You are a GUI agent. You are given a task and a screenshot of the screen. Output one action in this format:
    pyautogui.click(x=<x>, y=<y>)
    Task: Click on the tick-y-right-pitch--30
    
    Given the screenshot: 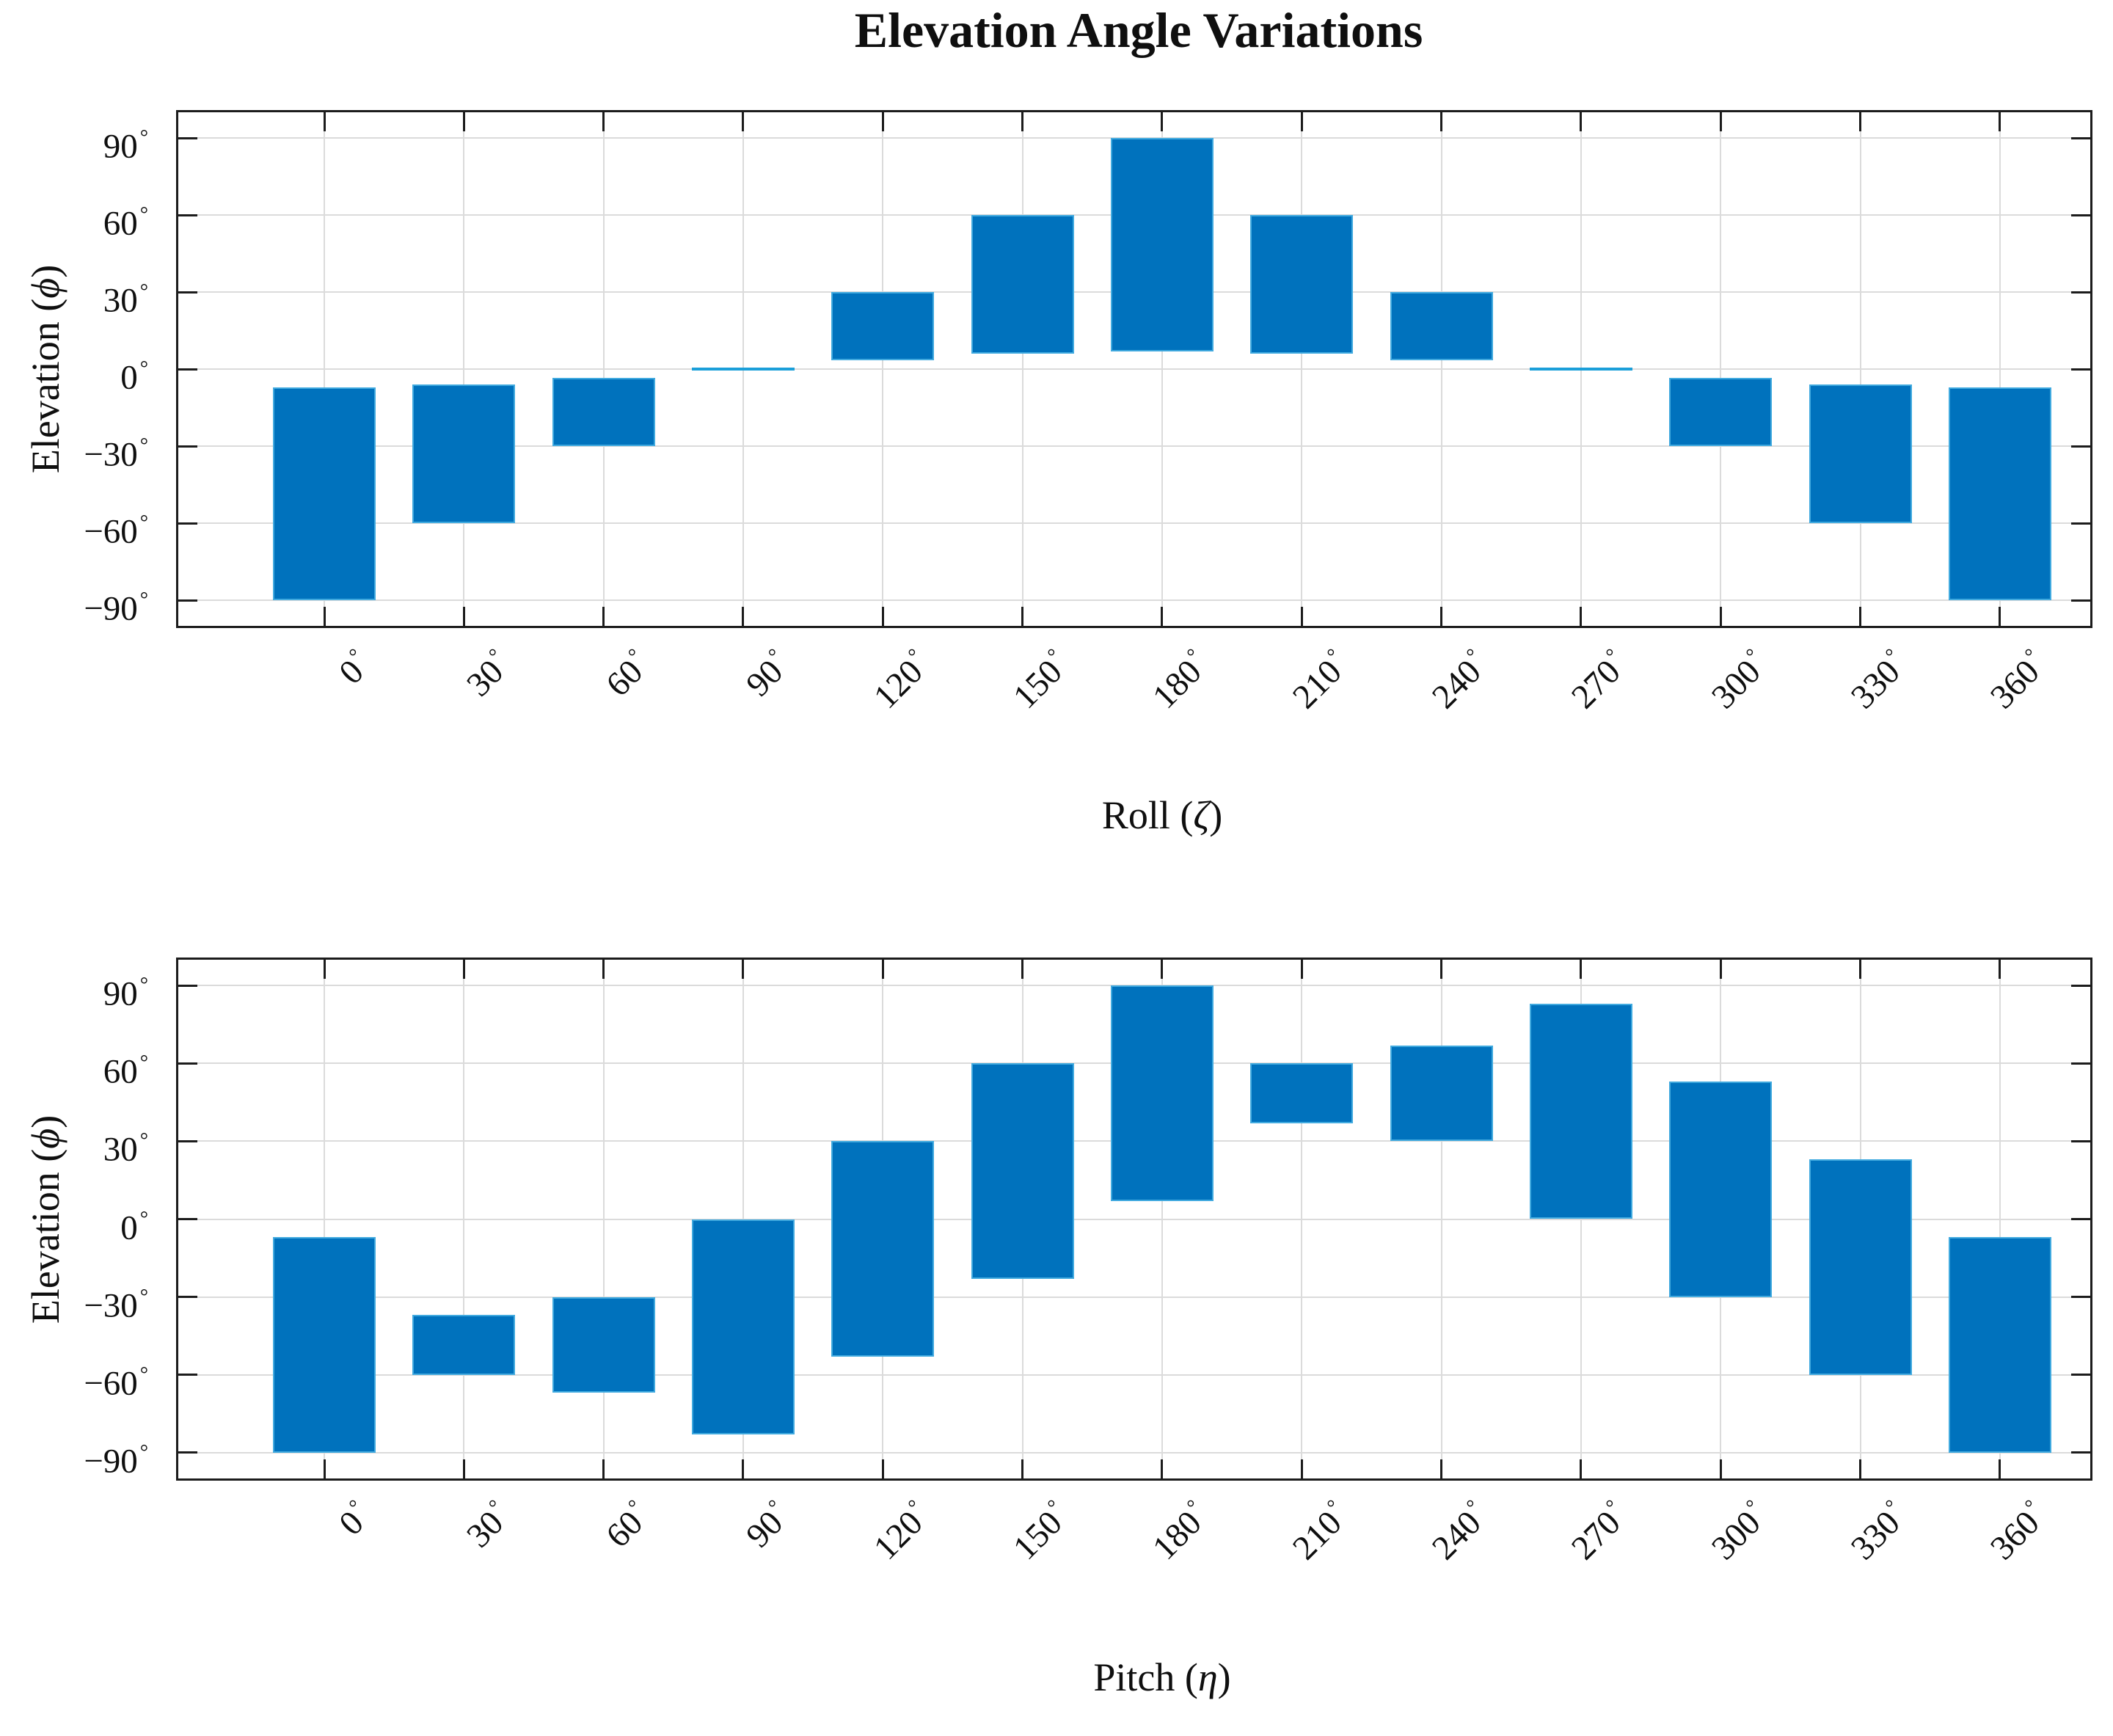 What is the action you would take?
    pyautogui.click(x=2080, y=1297)
    